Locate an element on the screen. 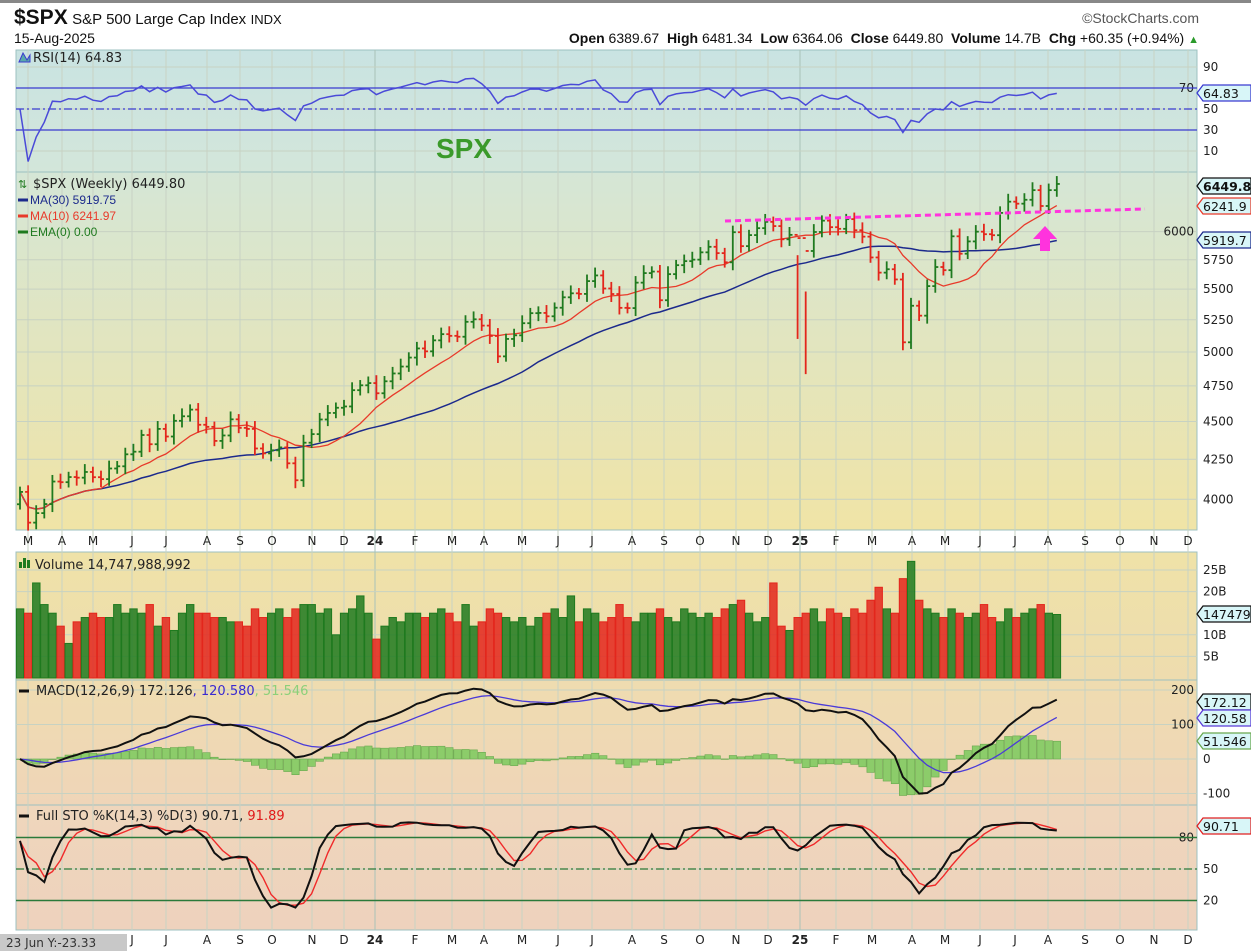  macd-line is located at coordinates (538, 741).